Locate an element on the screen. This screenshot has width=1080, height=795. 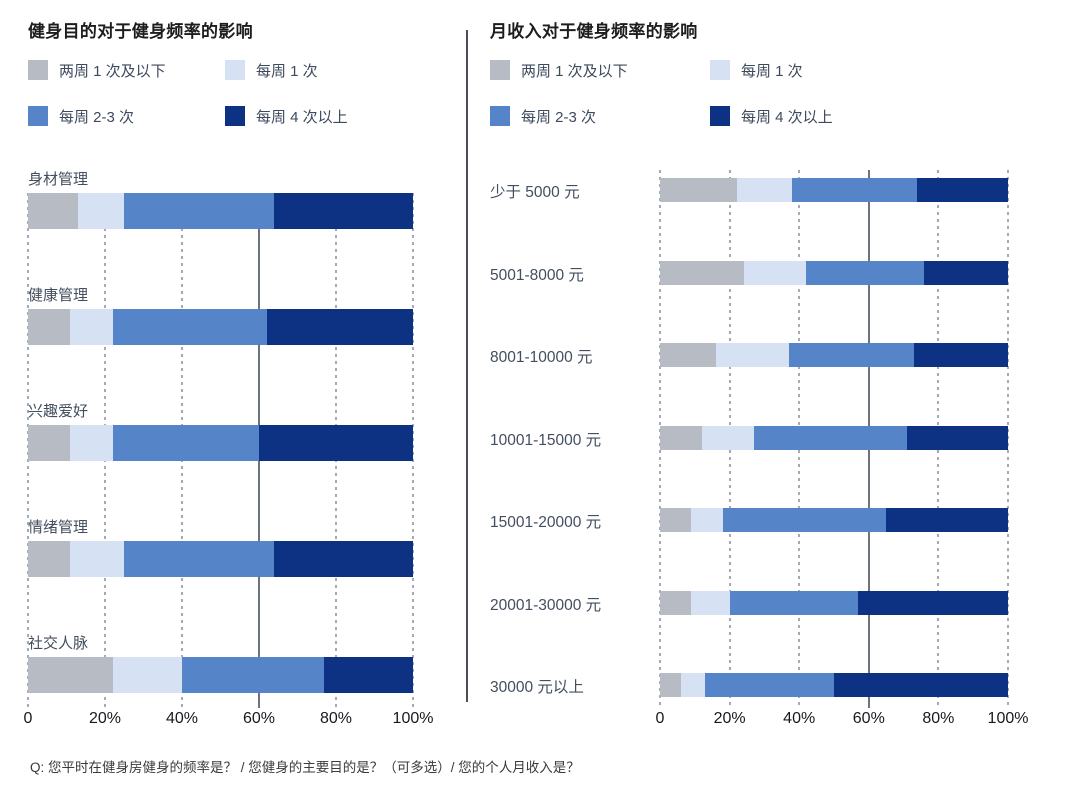
category-label: 健康管理 is located at coordinates (58, 295).